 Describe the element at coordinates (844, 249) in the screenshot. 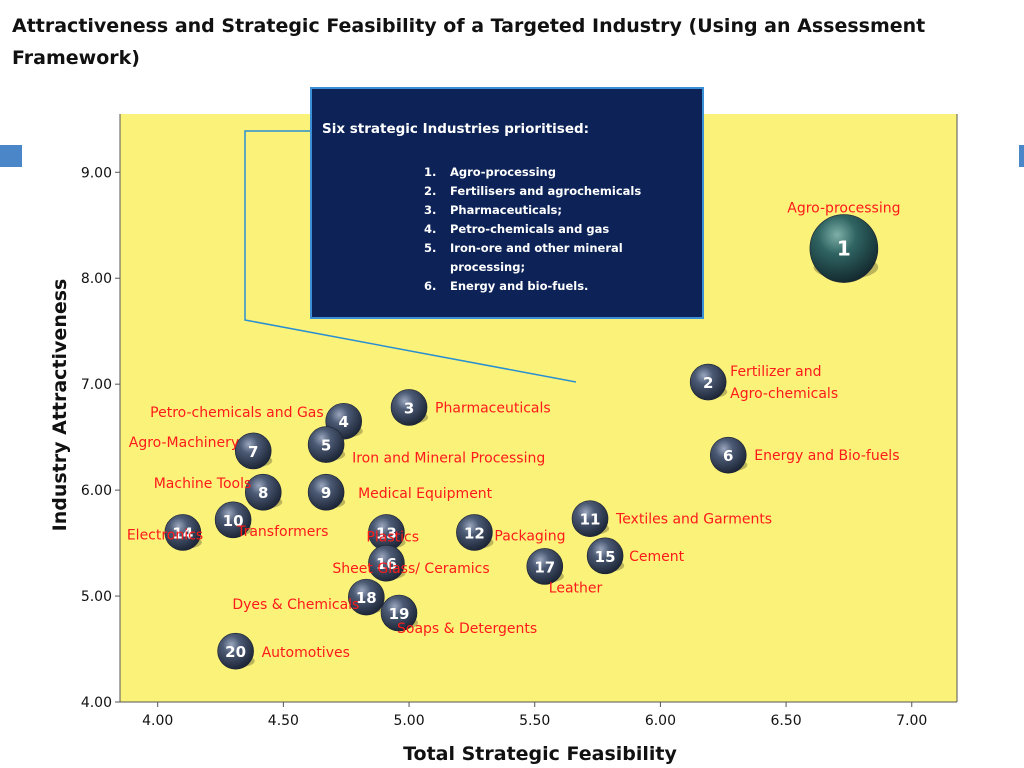

I see `bubble-number: 1` at that location.